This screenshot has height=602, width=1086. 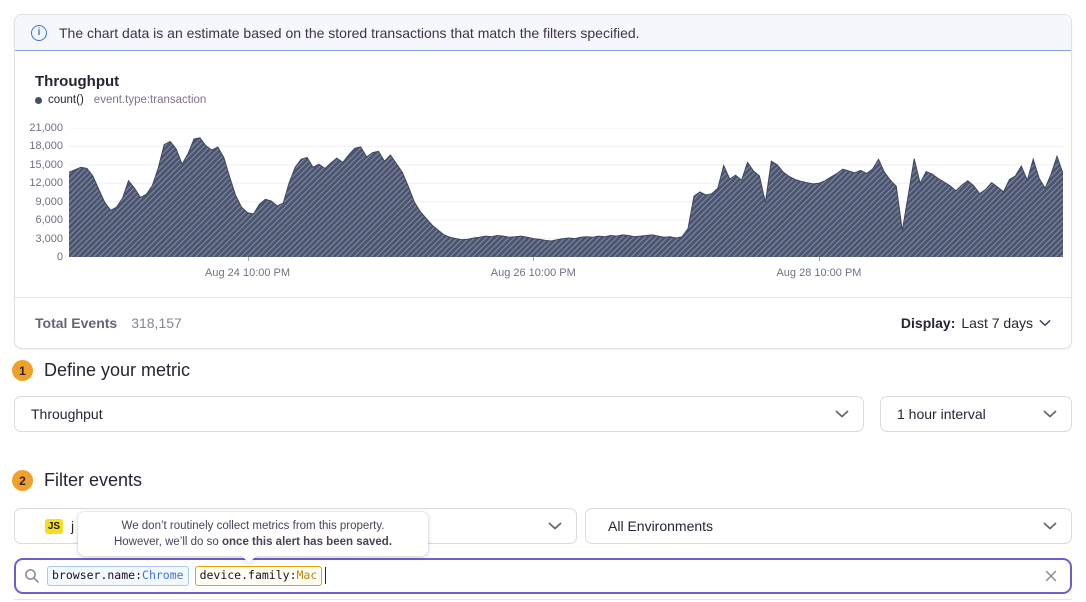 I want to click on x-axis-tick-label: Aug 28 10:00 PM, so click(x=819, y=273).